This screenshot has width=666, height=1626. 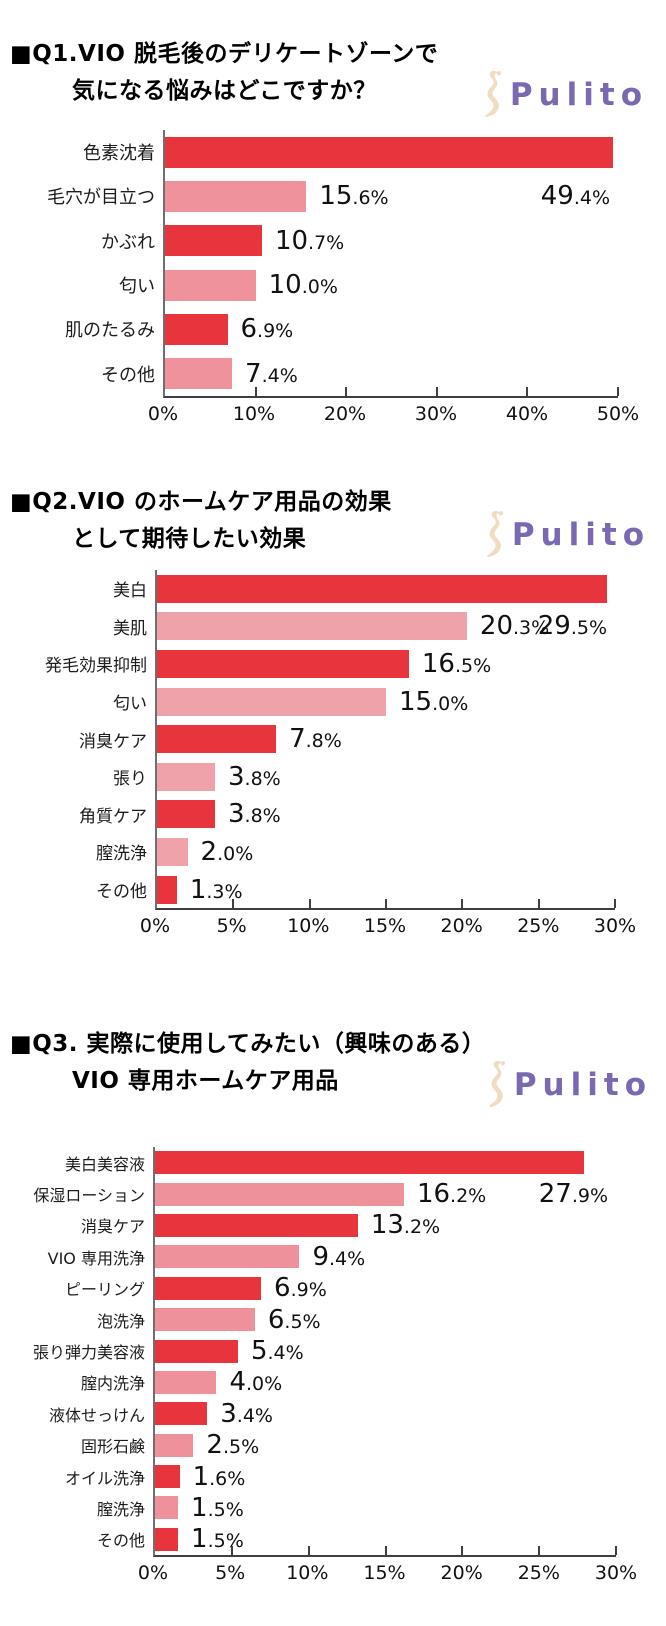 What do you see at coordinates (205, 1081) in the screenshot?
I see `chart-title-line2: VIO 専用ホームケア用品` at bounding box center [205, 1081].